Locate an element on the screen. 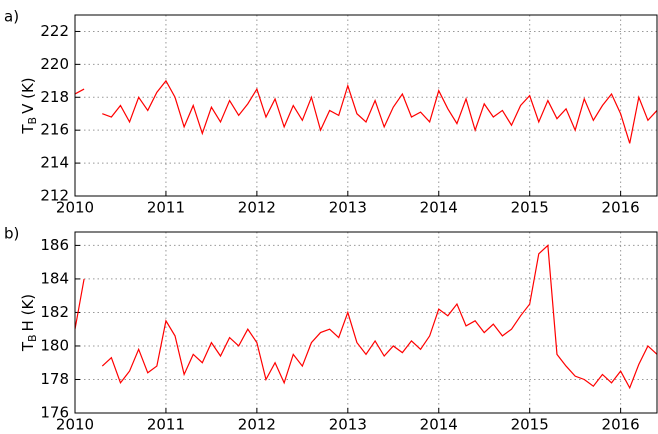 The height and width of the screenshot is (434, 658). y-tick-label: 176 is located at coordinates (54, 413).